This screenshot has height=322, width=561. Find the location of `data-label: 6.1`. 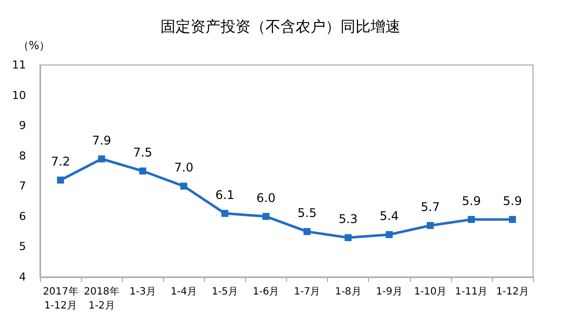

data-label: 6.1 is located at coordinates (224, 195).